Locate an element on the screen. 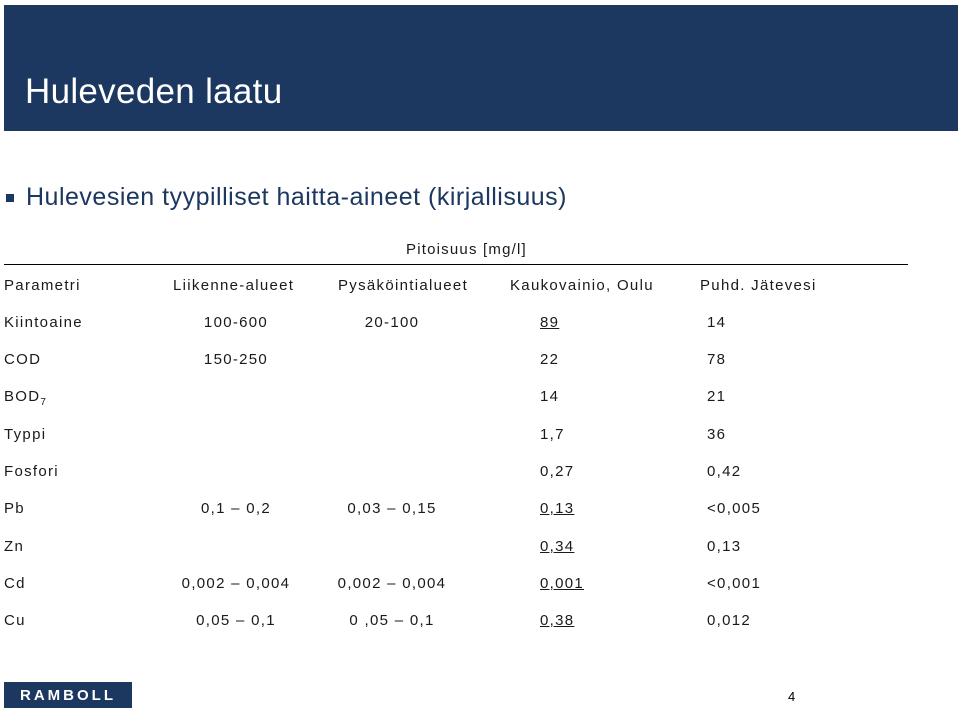 The height and width of the screenshot is (708, 960). cell-kaukovainio: 0,13 is located at coordinates (557, 508).